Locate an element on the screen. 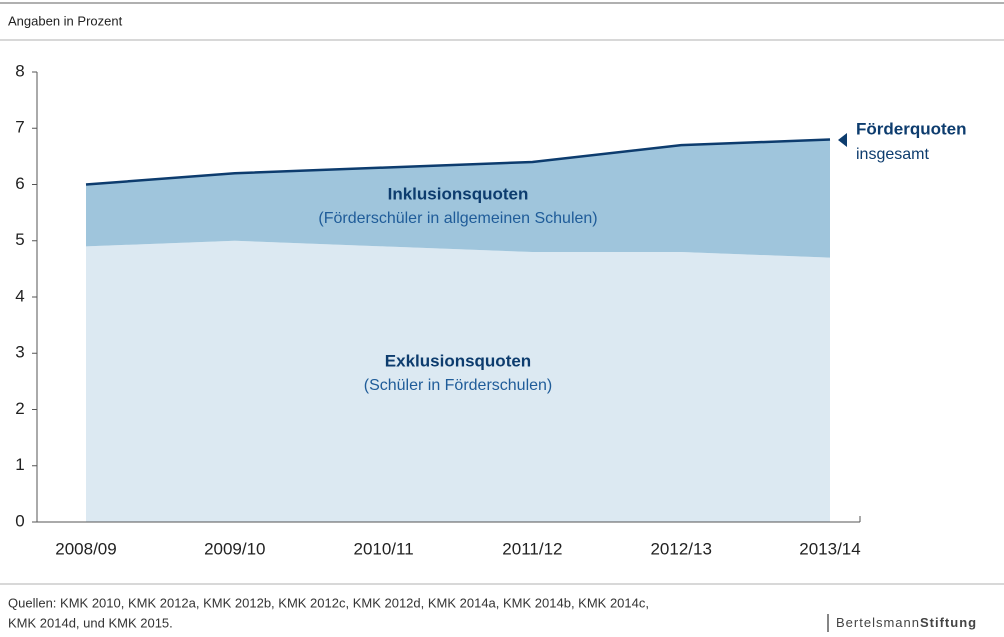 This screenshot has width=1004, height=637. total-label: Förderquoten is located at coordinates (911, 128).